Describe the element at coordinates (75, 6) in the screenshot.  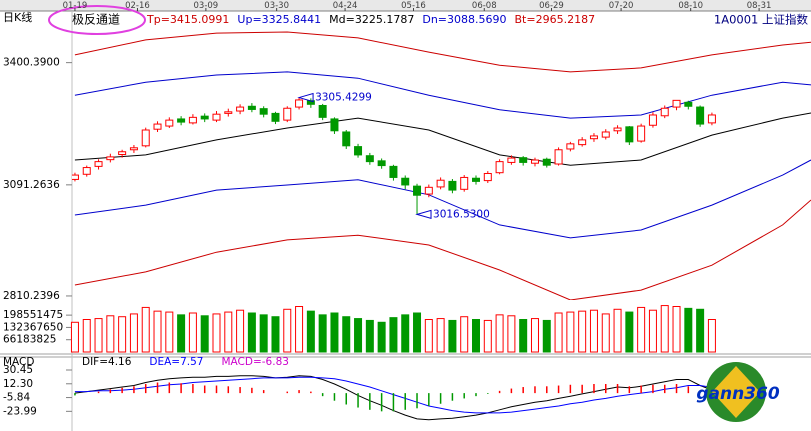
I see `x-tick-label: 01-19` at that location.